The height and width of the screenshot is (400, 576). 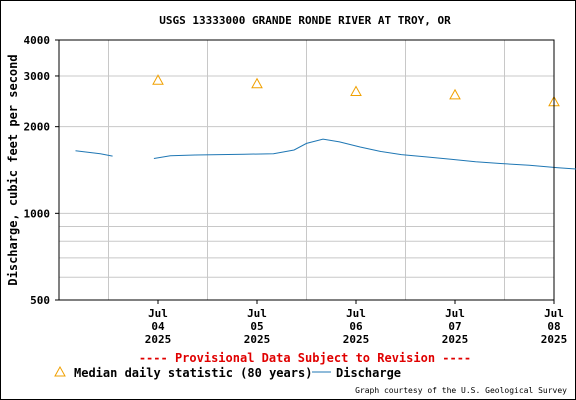 I want to click on x-tick-label-day: 07, so click(x=454, y=326).